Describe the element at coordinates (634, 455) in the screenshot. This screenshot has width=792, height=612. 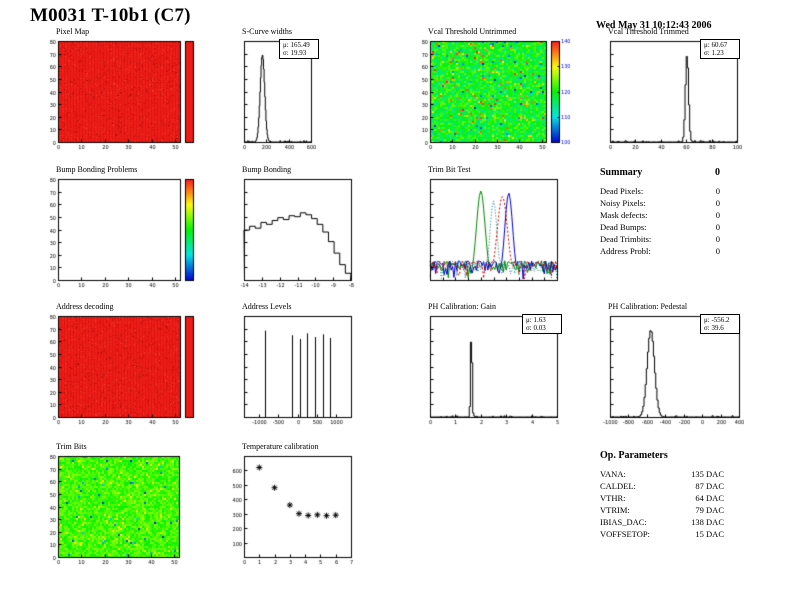
I see `op-parameters-title: Op. Parameters` at that location.